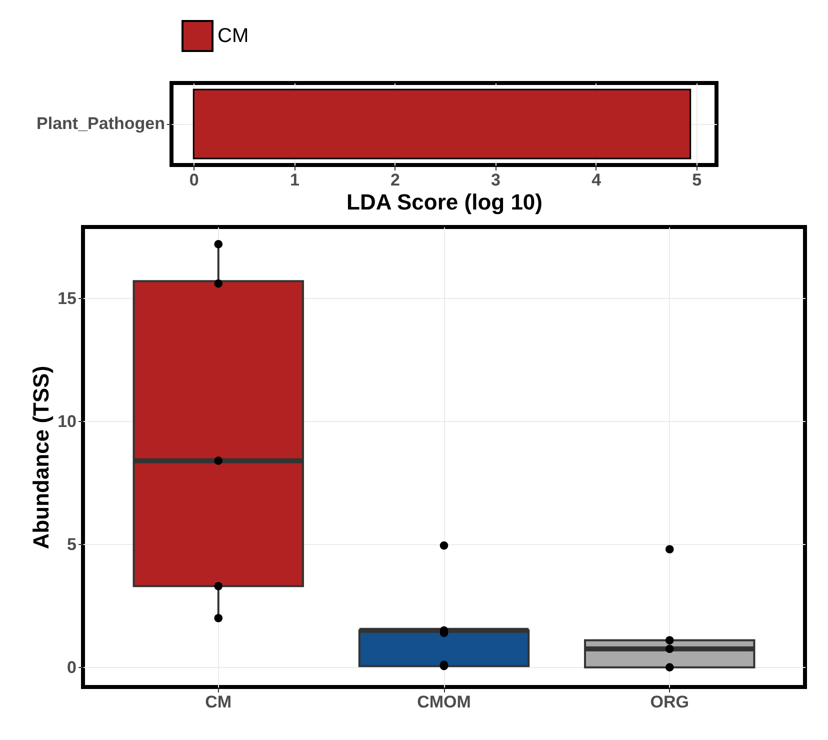 The height and width of the screenshot is (740, 828). I want to click on x-tick-label: 4, so click(597, 180).